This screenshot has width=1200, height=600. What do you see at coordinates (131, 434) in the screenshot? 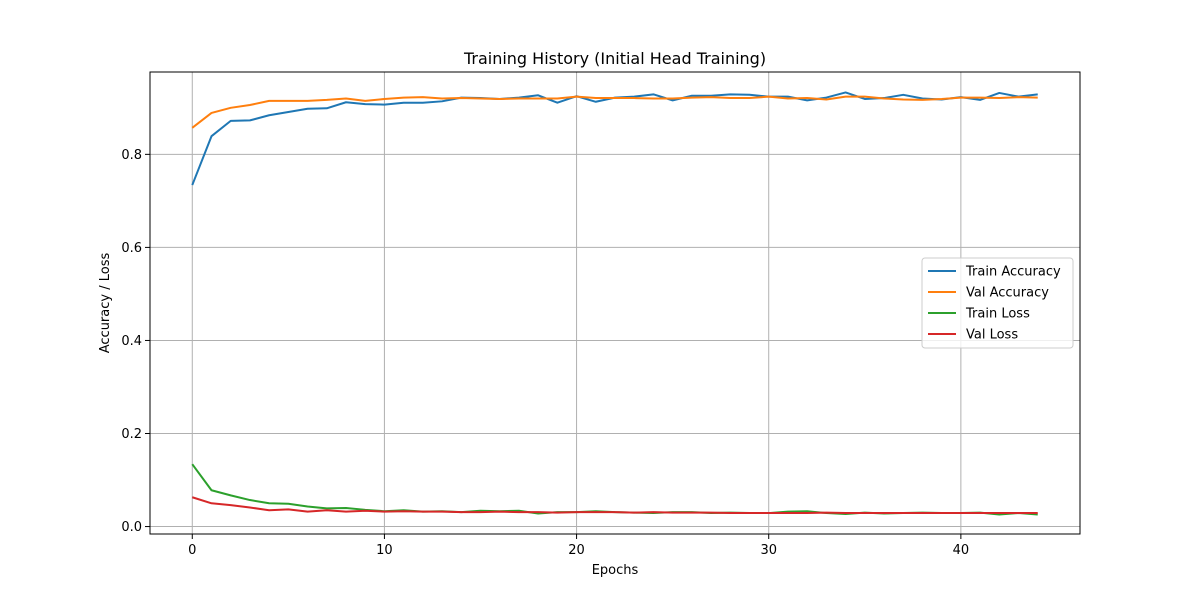
I see `y-tick-label: 0.2` at bounding box center [131, 434].